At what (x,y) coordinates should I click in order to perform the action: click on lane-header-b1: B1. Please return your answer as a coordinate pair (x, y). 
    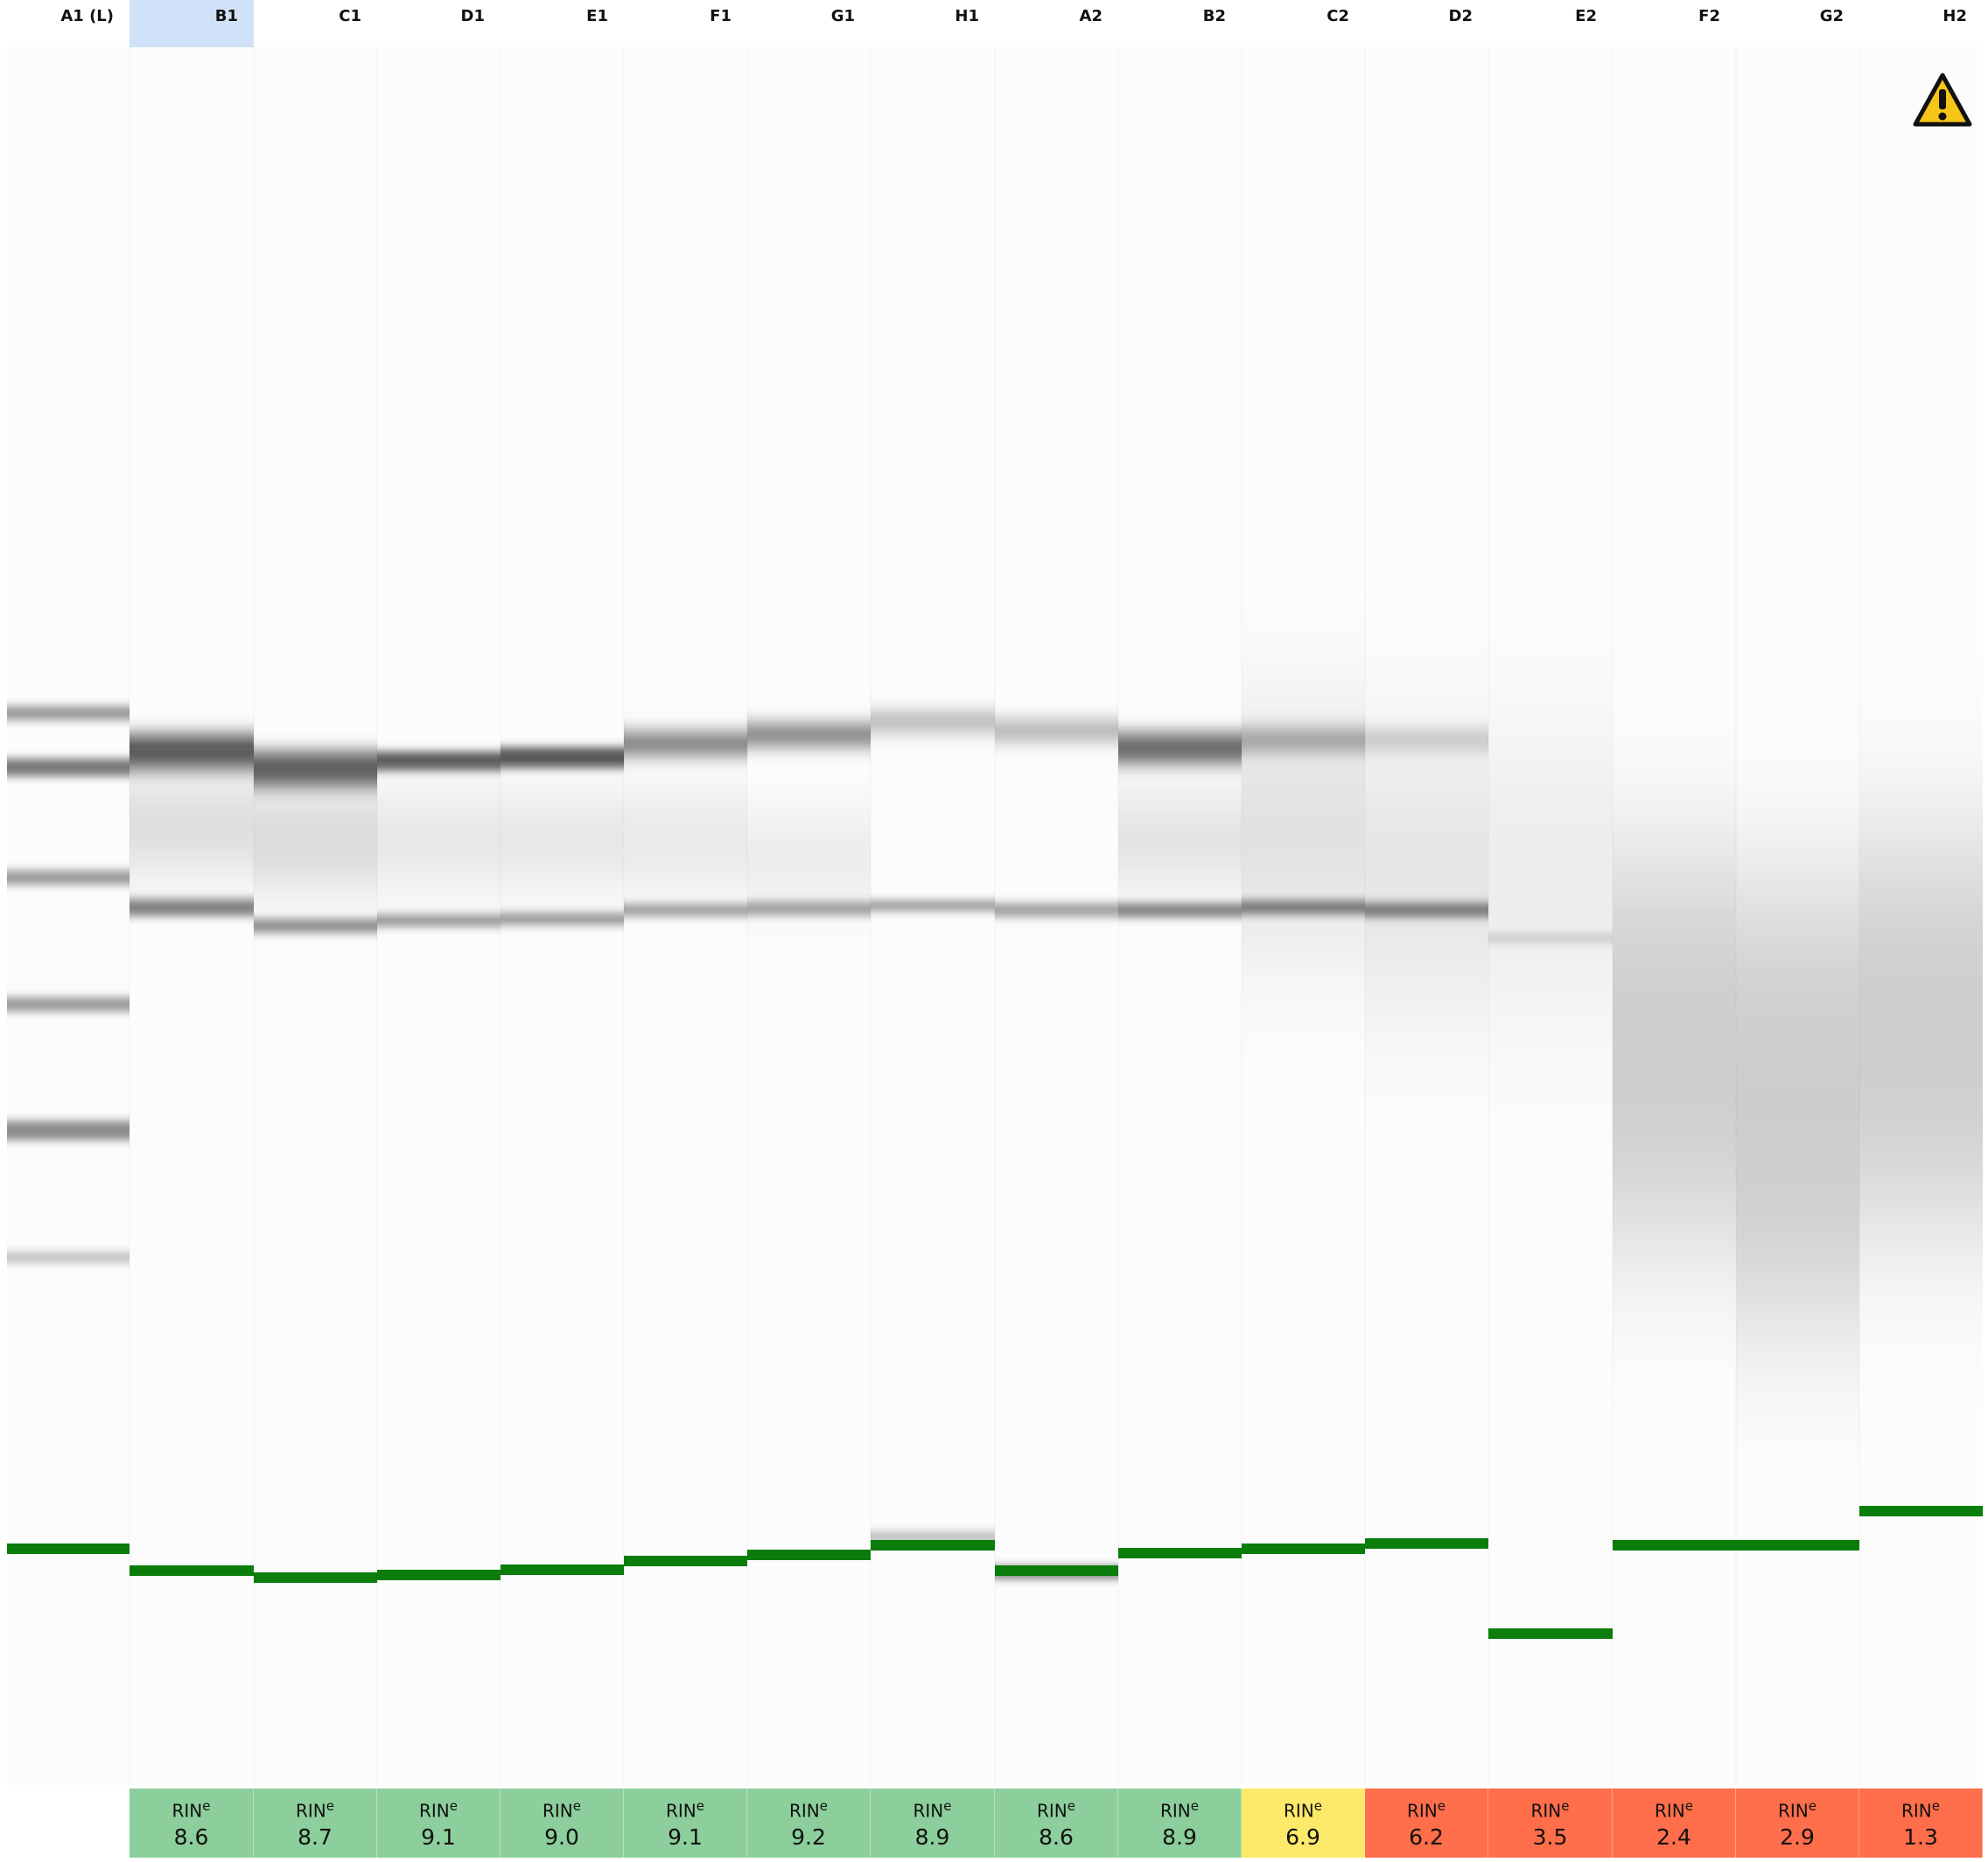
    Looking at the image, I should click on (226, 16).